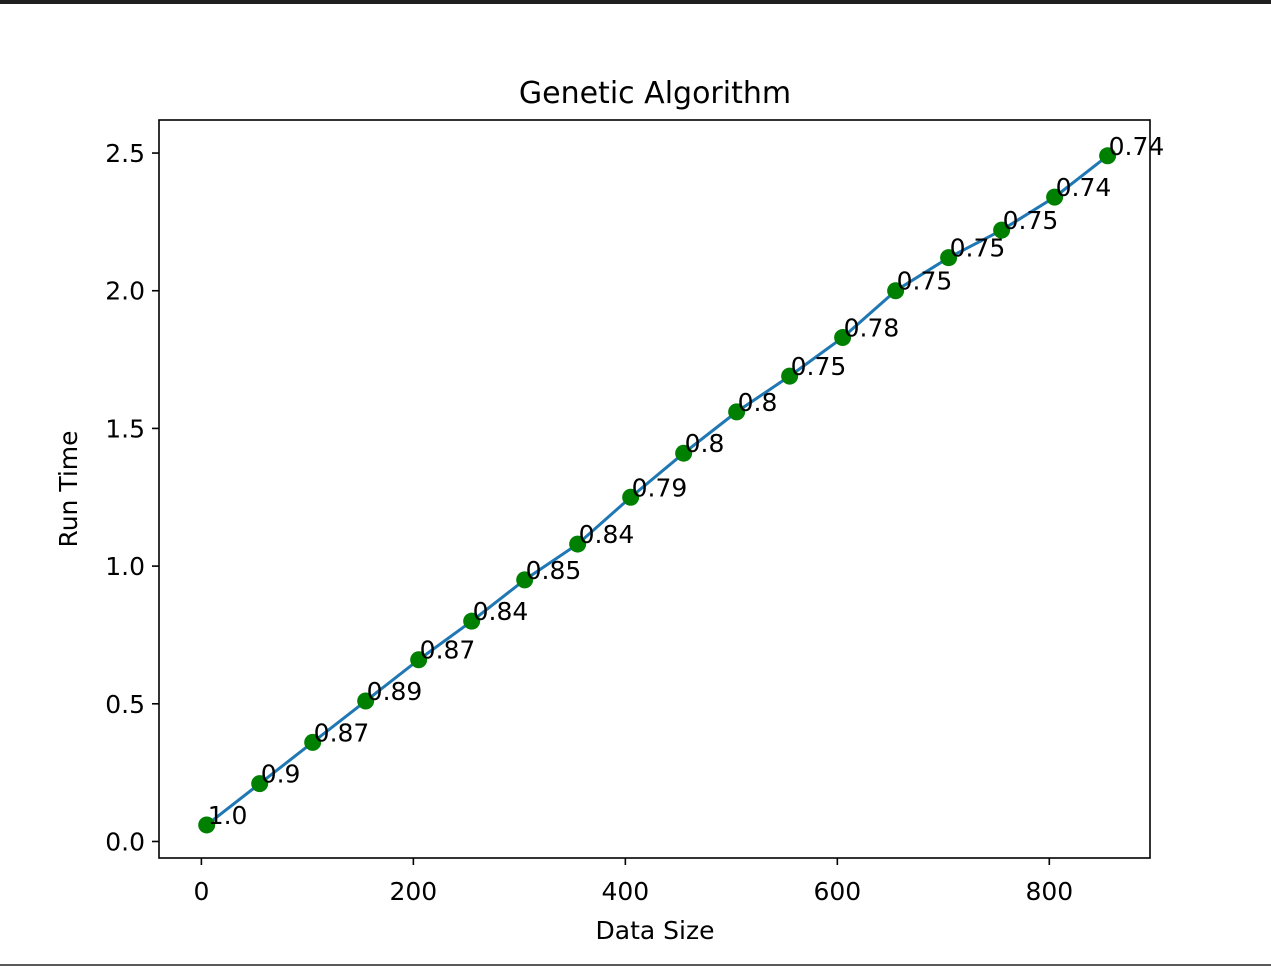  Describe the element at coordinates (125, 841) in the screenshot. I see `y-tick-label: 0.0` at that location.